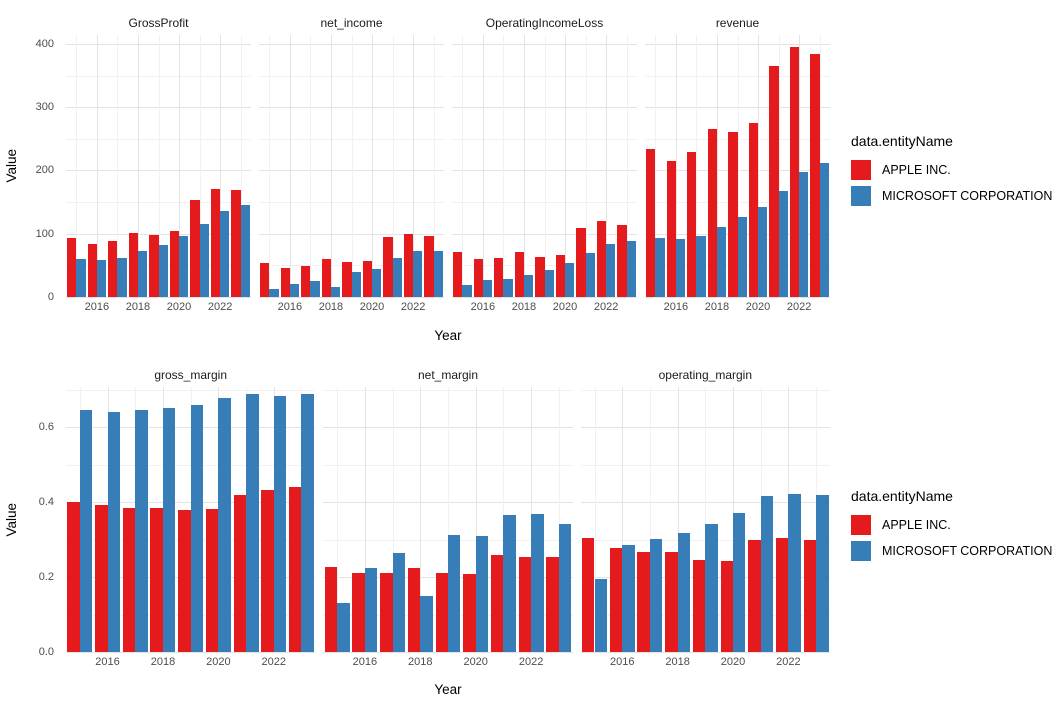 This screenshot has width=1064, height=711. Describe the element at coordinates (290, 307) in the screenshot. I see `x-tick-label-2016: 2016` at that location.